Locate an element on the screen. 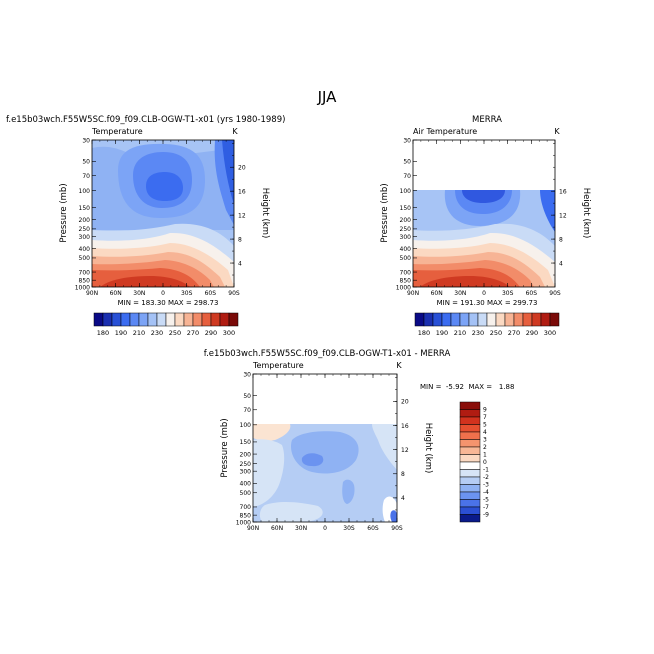 This screenshot has width=654, height=654. colorbar-label: 250 is located at coordinates (496, 333).